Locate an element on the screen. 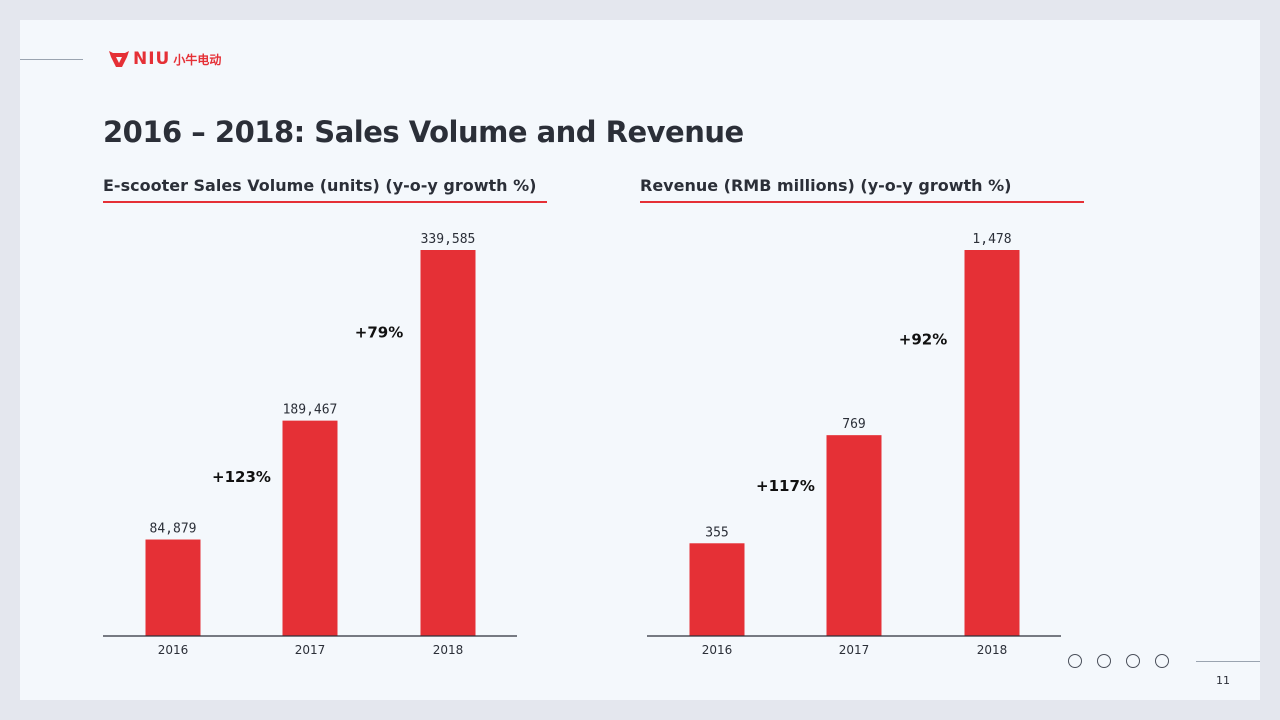 The image size is (1280, 720). bull-head-icon is located at coordinates (119, 59).